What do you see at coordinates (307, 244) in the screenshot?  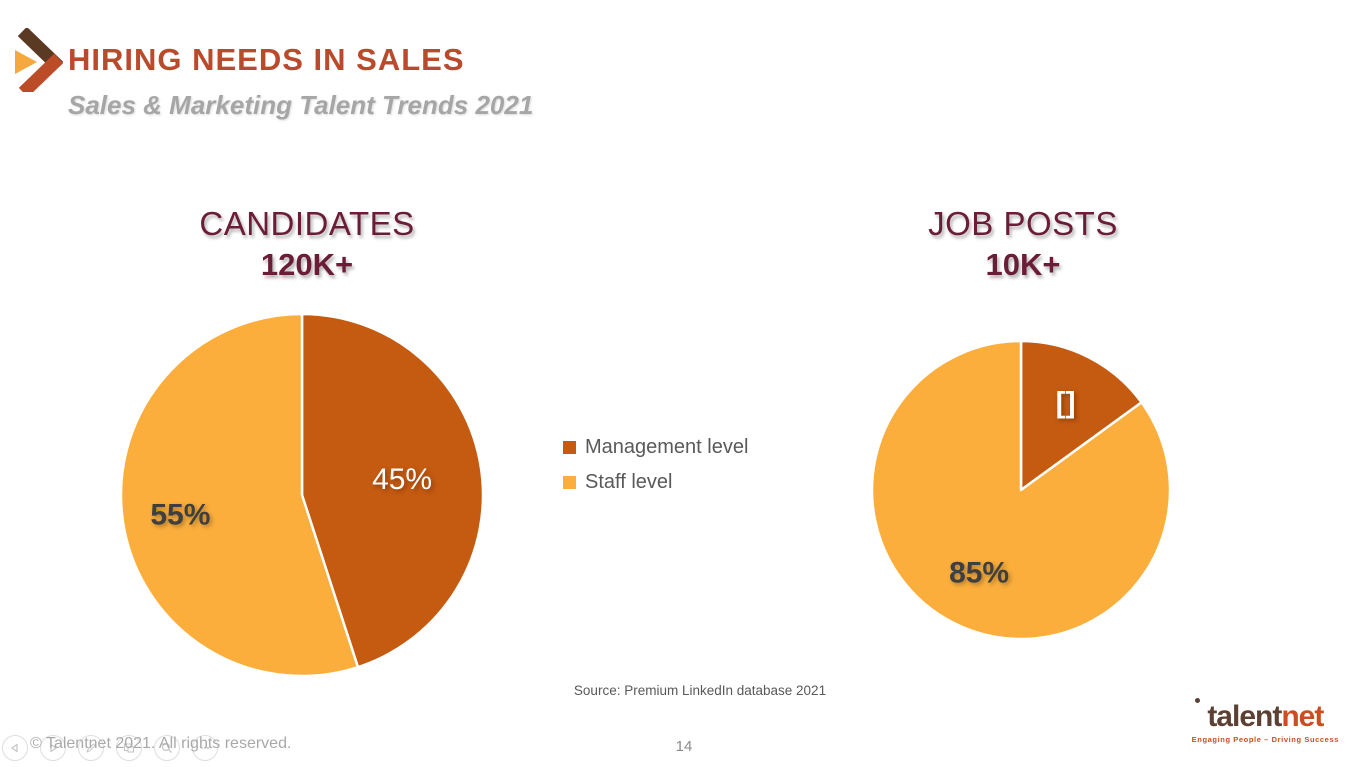 I see `candidates-heading-block: CANDIDATES 120K+` at bounding box center [307, 244].